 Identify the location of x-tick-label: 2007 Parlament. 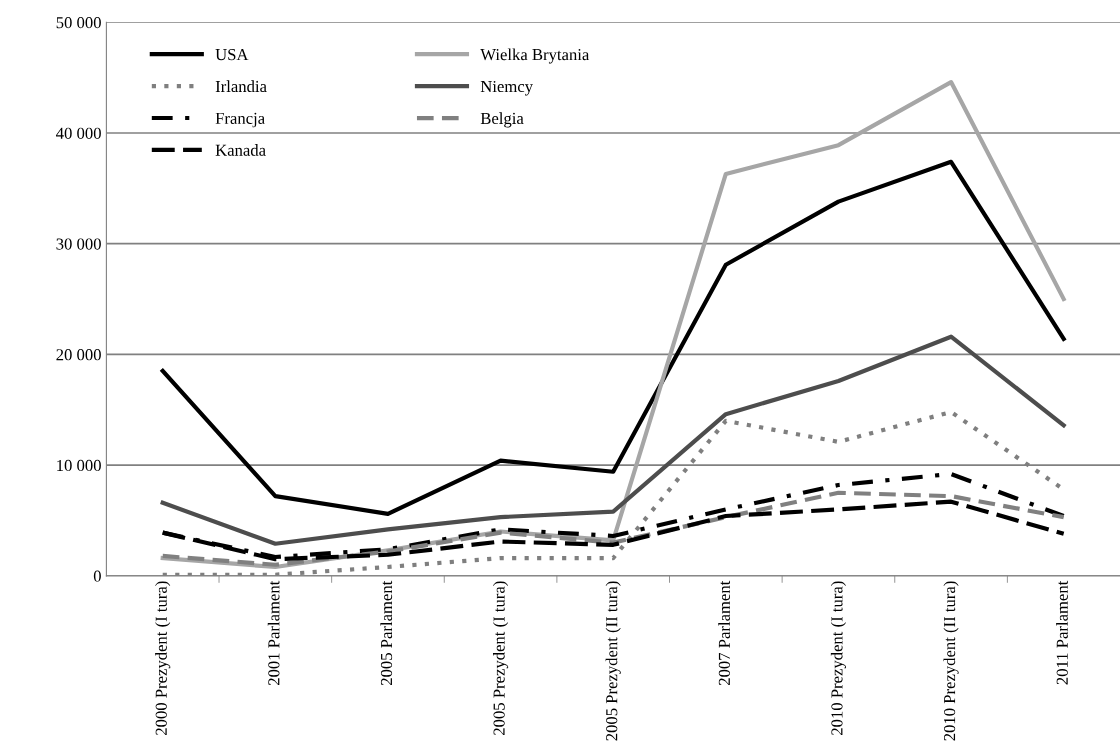
(724, 633).